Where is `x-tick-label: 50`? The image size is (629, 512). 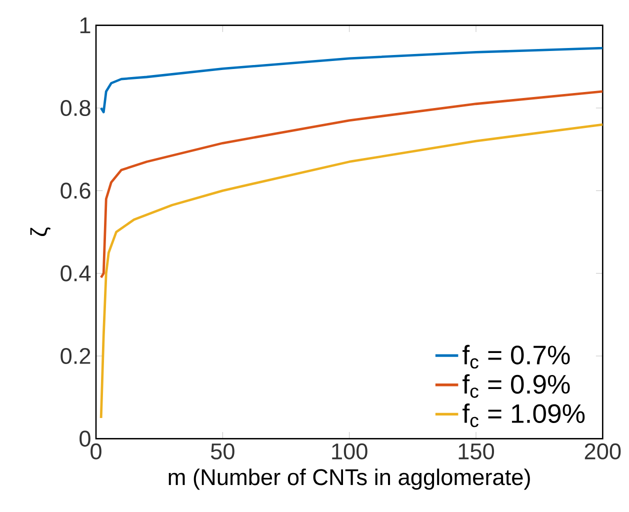
x-tick-label: 50 is located at coordinates (222, 451).